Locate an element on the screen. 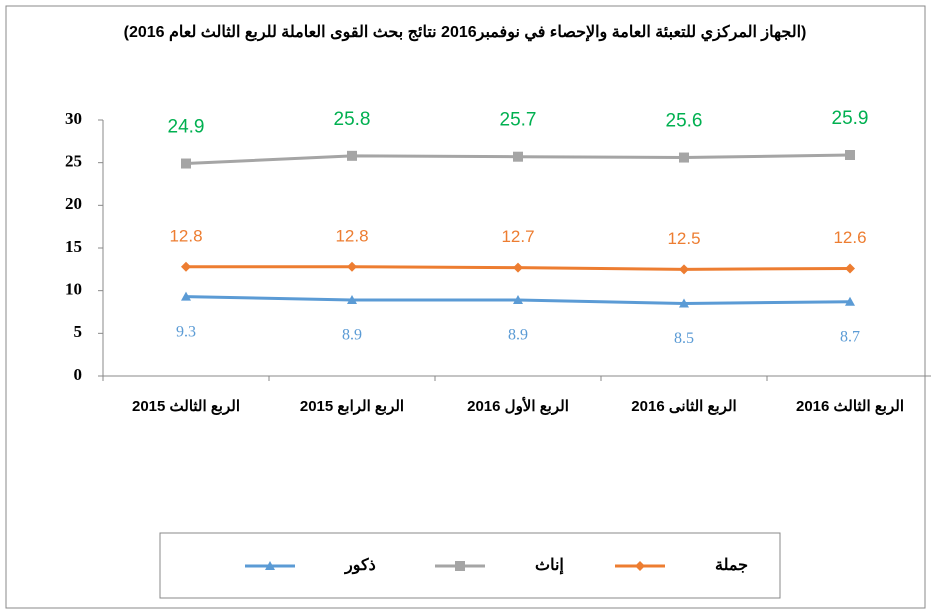  data-label: 8.7 is located at coordinates (850, 336).